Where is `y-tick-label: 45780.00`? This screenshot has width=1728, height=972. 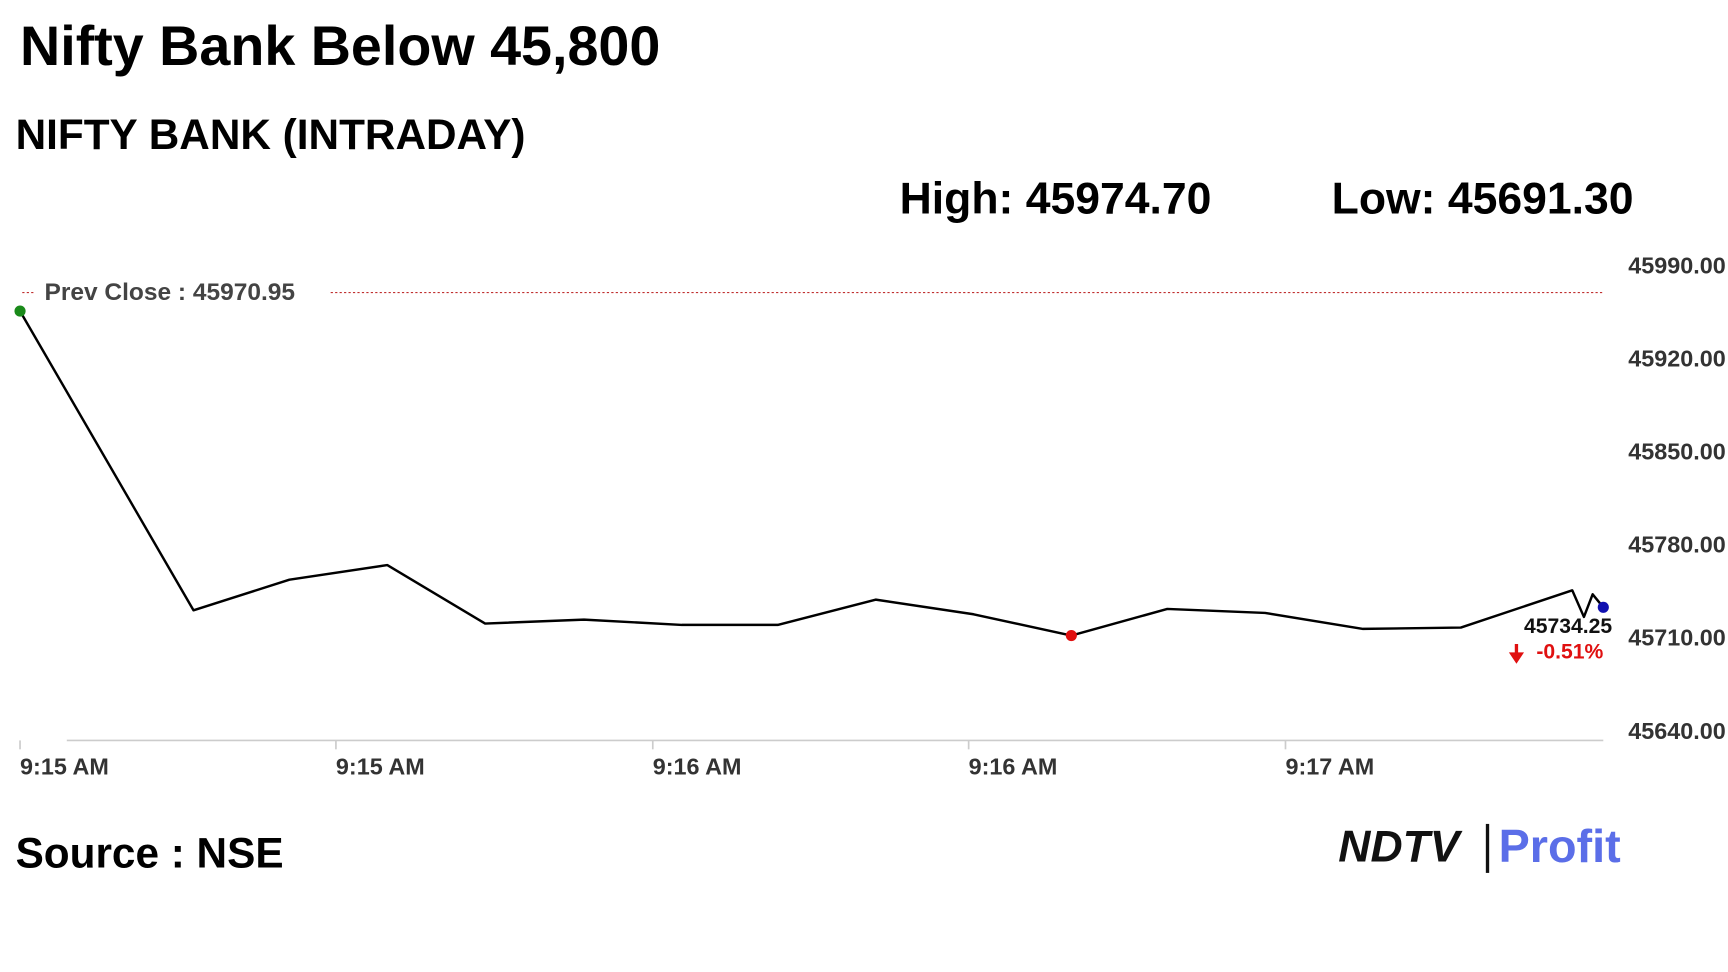 y-tick-label: 45780.00 is located at coordinates (1677, 545).